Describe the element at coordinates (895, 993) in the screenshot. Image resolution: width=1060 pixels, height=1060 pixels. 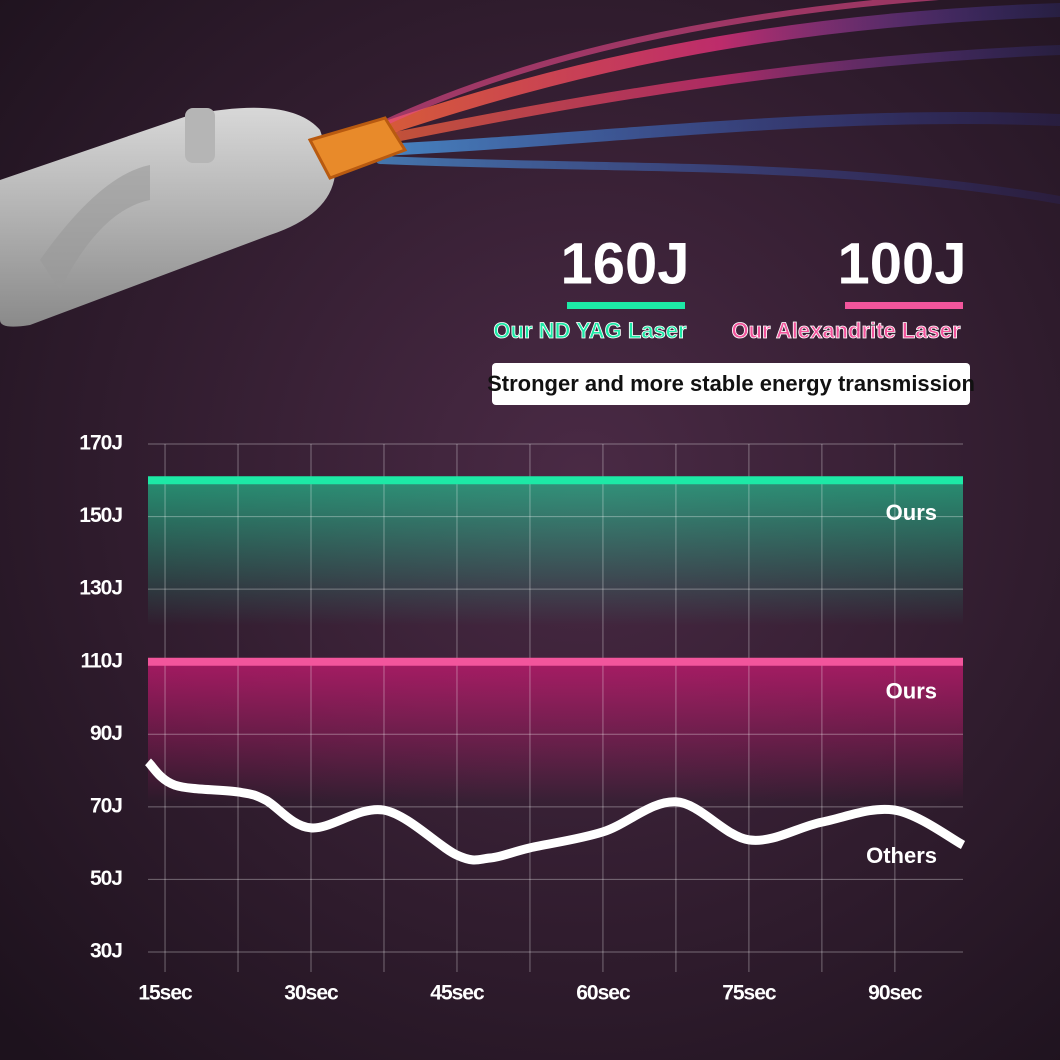
I see `x-tick-label: 90sec` at that location.